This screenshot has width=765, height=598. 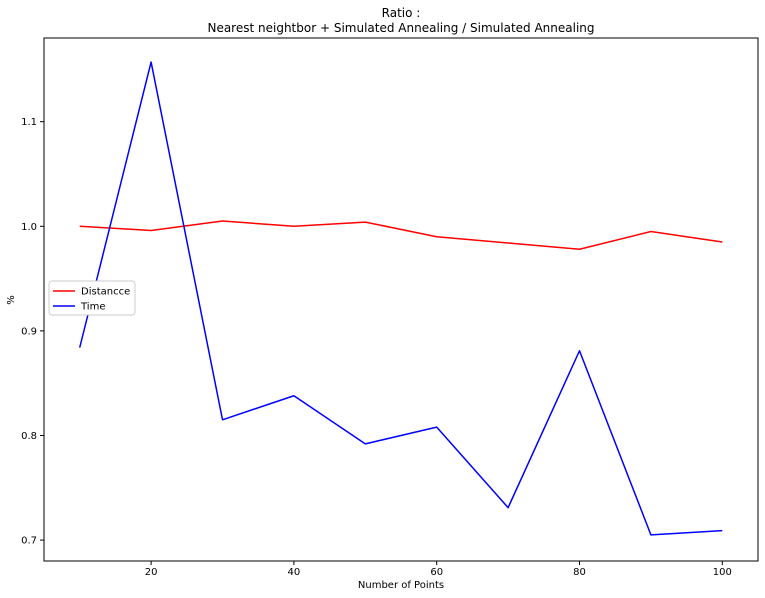 What do you see at coordinates (401, 13) in the screenshot?
I see `chart-title: Ratio :` at bounding box center [401, 13].